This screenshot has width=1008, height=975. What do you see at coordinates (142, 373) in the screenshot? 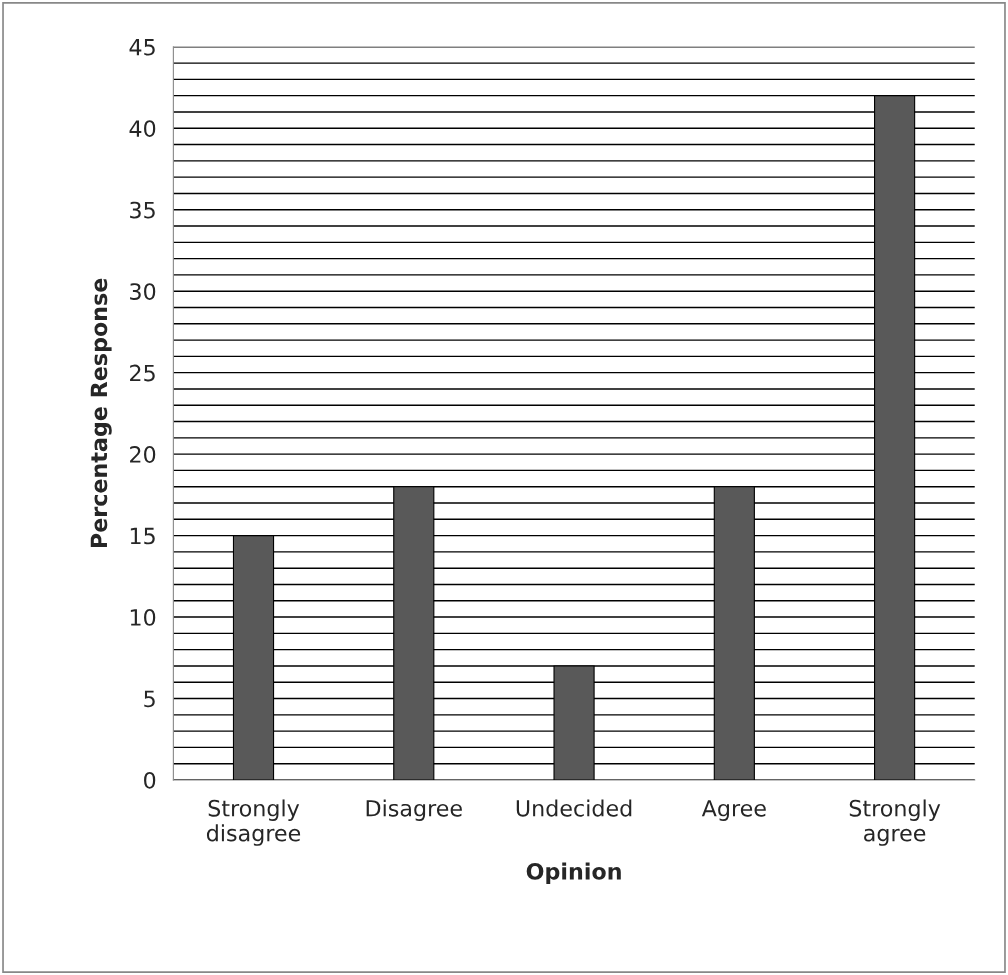
I see `y-tick-label: 25` at bounding box center [142, 373].